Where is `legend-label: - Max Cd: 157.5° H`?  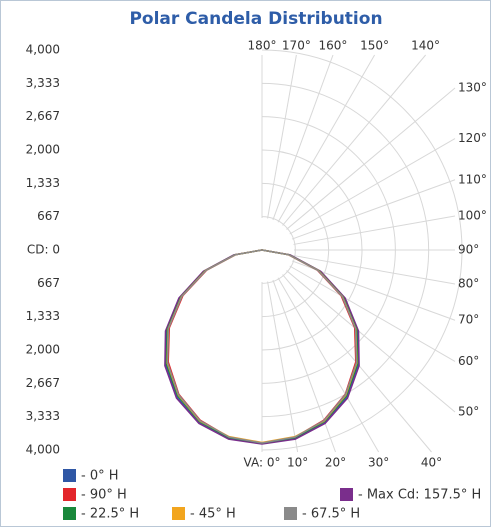 legend-label: - Max Cd: 157.5° H is located at coordinates (419, 495).